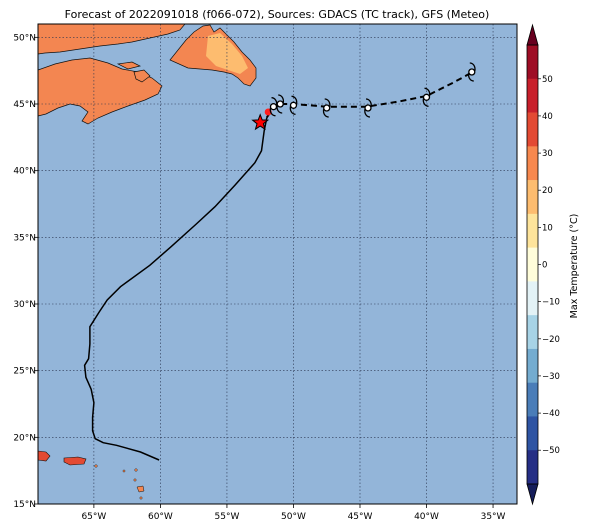 This screenshot has height=532, width=592. What do you see at coordinates (24, 238) in the screenshot?
I see `latitude-tick-label: 35°N` at bounding box center [24, 238].